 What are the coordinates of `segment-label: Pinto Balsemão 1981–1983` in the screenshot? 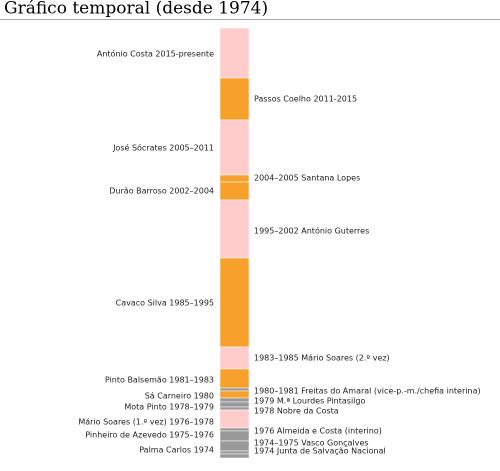 It's located at (159, 380).